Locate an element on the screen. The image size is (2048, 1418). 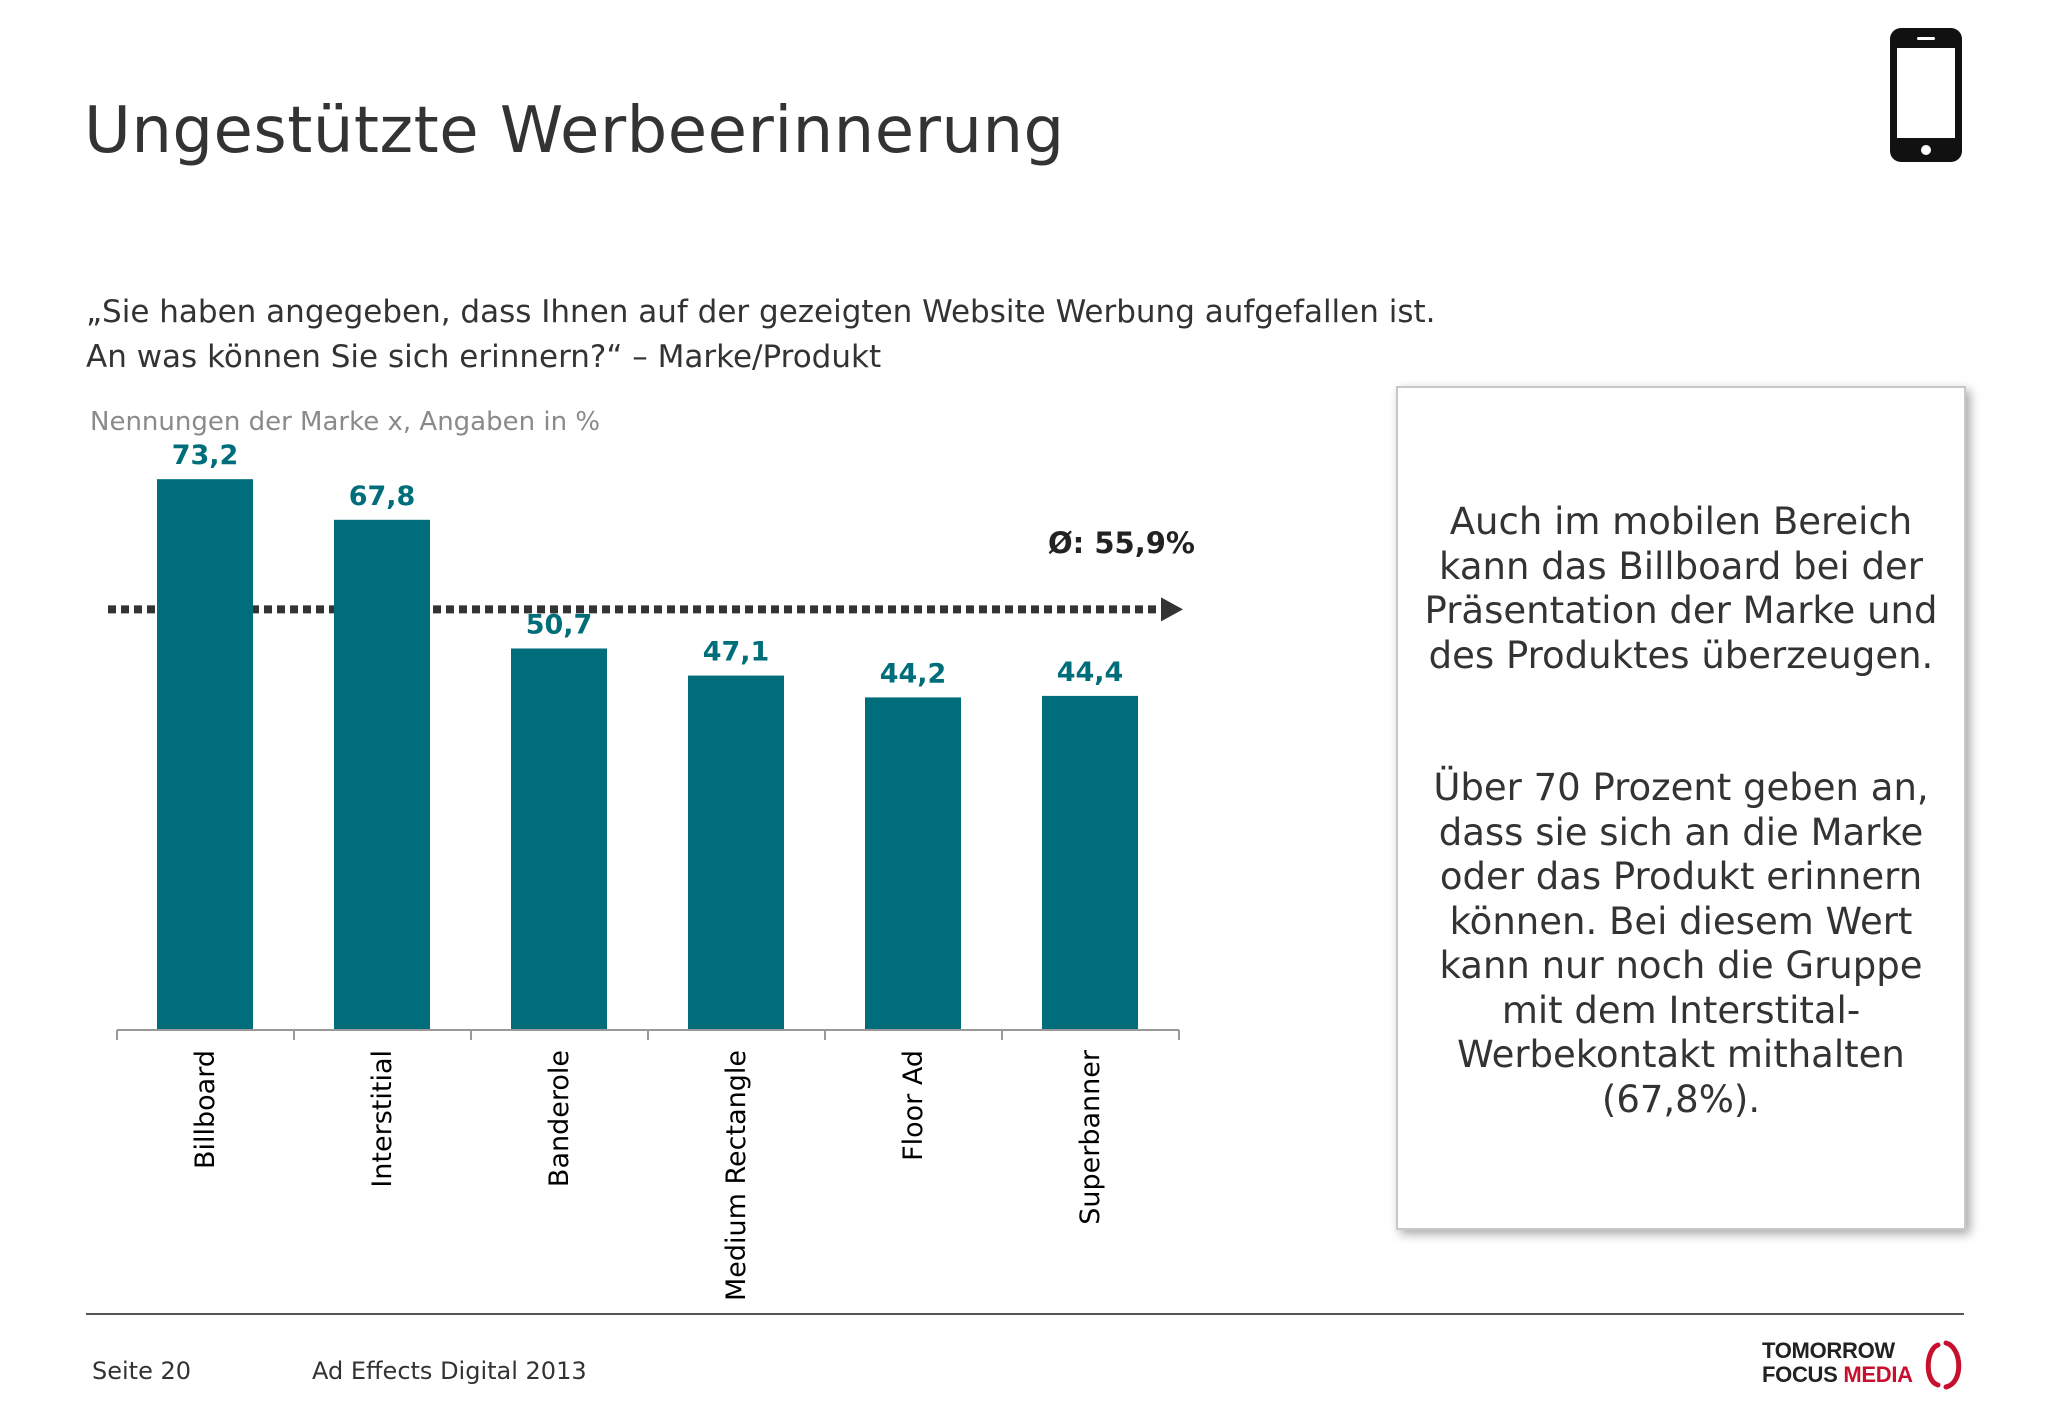
data-label: 67,8 is located at coordinates (382, 496).